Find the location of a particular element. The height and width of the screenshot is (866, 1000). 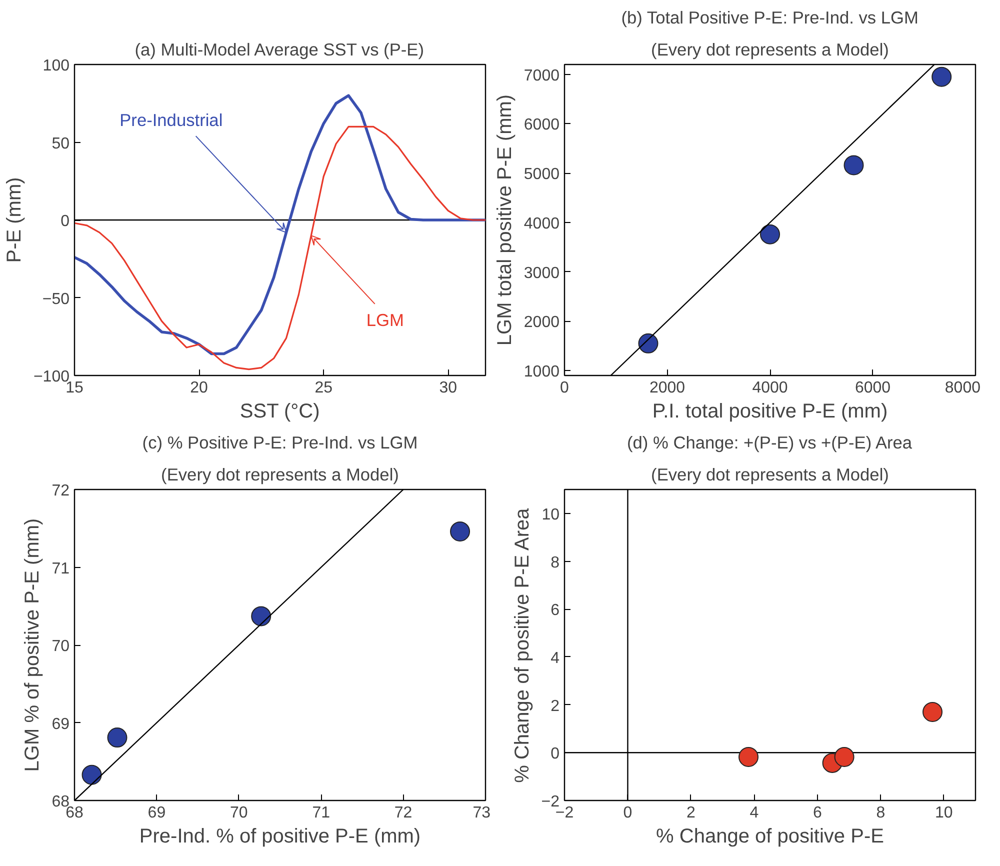

chart-title: (d) % Change: +(P-E) vs +(P-E) Area is located at coordinates (769, 442).